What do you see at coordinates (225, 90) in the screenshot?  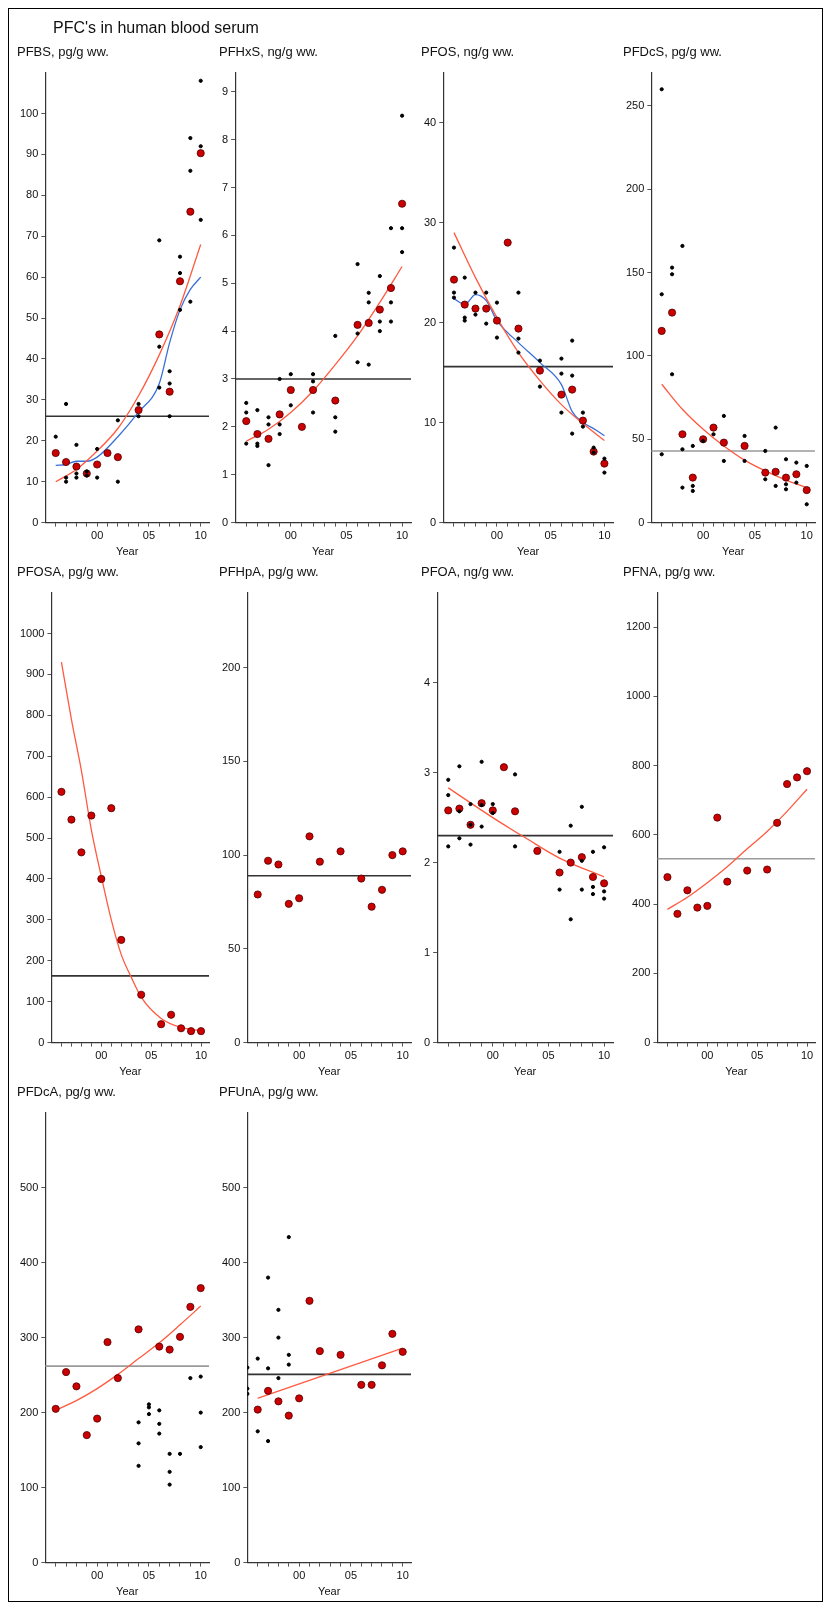 I see `y-tick-label: 9` at bounding box center [225, 90].